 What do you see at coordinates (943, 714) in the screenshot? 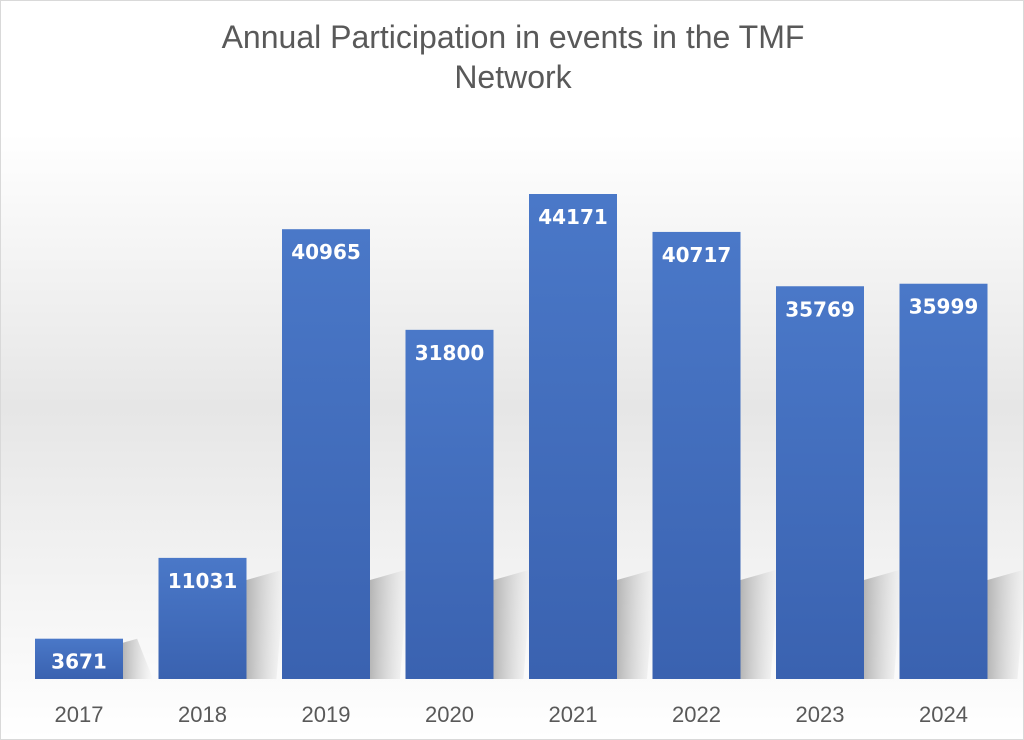
I see `x-tick-label: 2024` at bounding box center [943, 714].